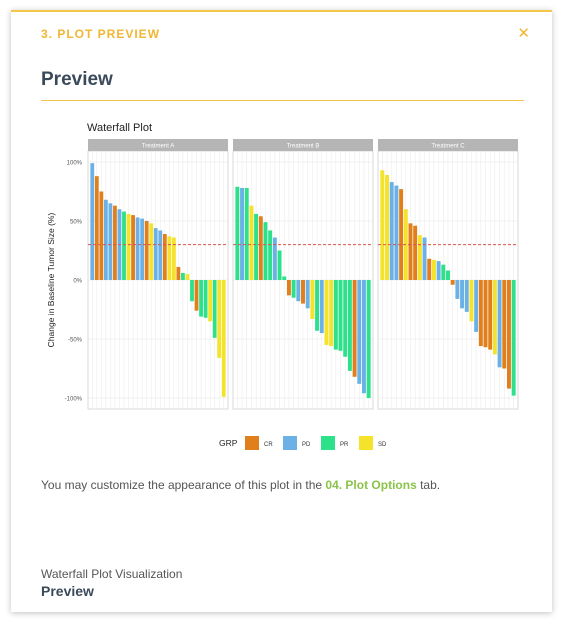 Image resolution: width=564 pixels, height=622 pixels. What do you see at coordinates (268, 445) in the screenshot?
I see `legend-label: CR` at bounding box center [268, 445].